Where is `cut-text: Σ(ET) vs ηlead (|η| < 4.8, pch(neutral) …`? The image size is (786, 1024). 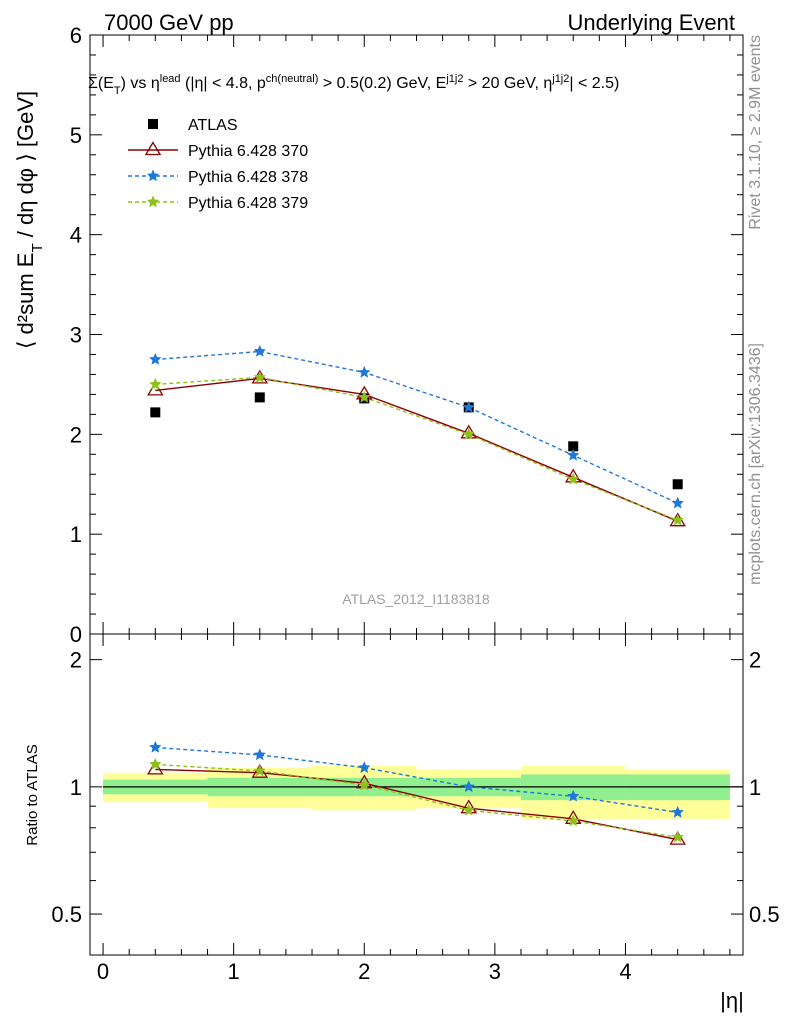
cut-text: Σ(ET) vs ηlead (|η| < 4.8, pch(neutral) … is located at coordinates (353, 85).